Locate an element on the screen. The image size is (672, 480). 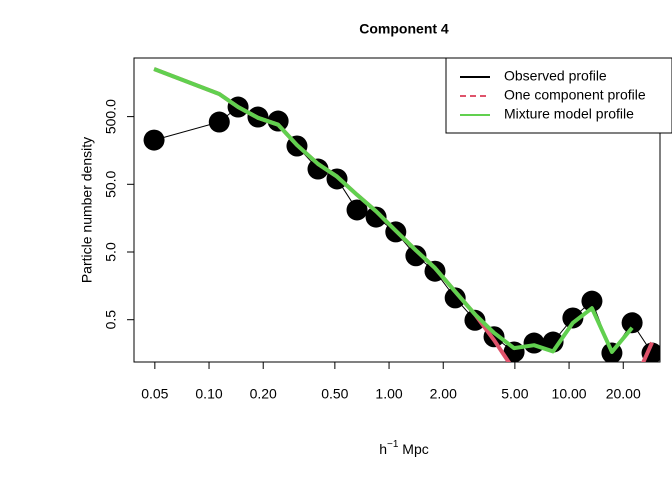
x-tick-label: 5.00 is located at coordinates (514, 394).